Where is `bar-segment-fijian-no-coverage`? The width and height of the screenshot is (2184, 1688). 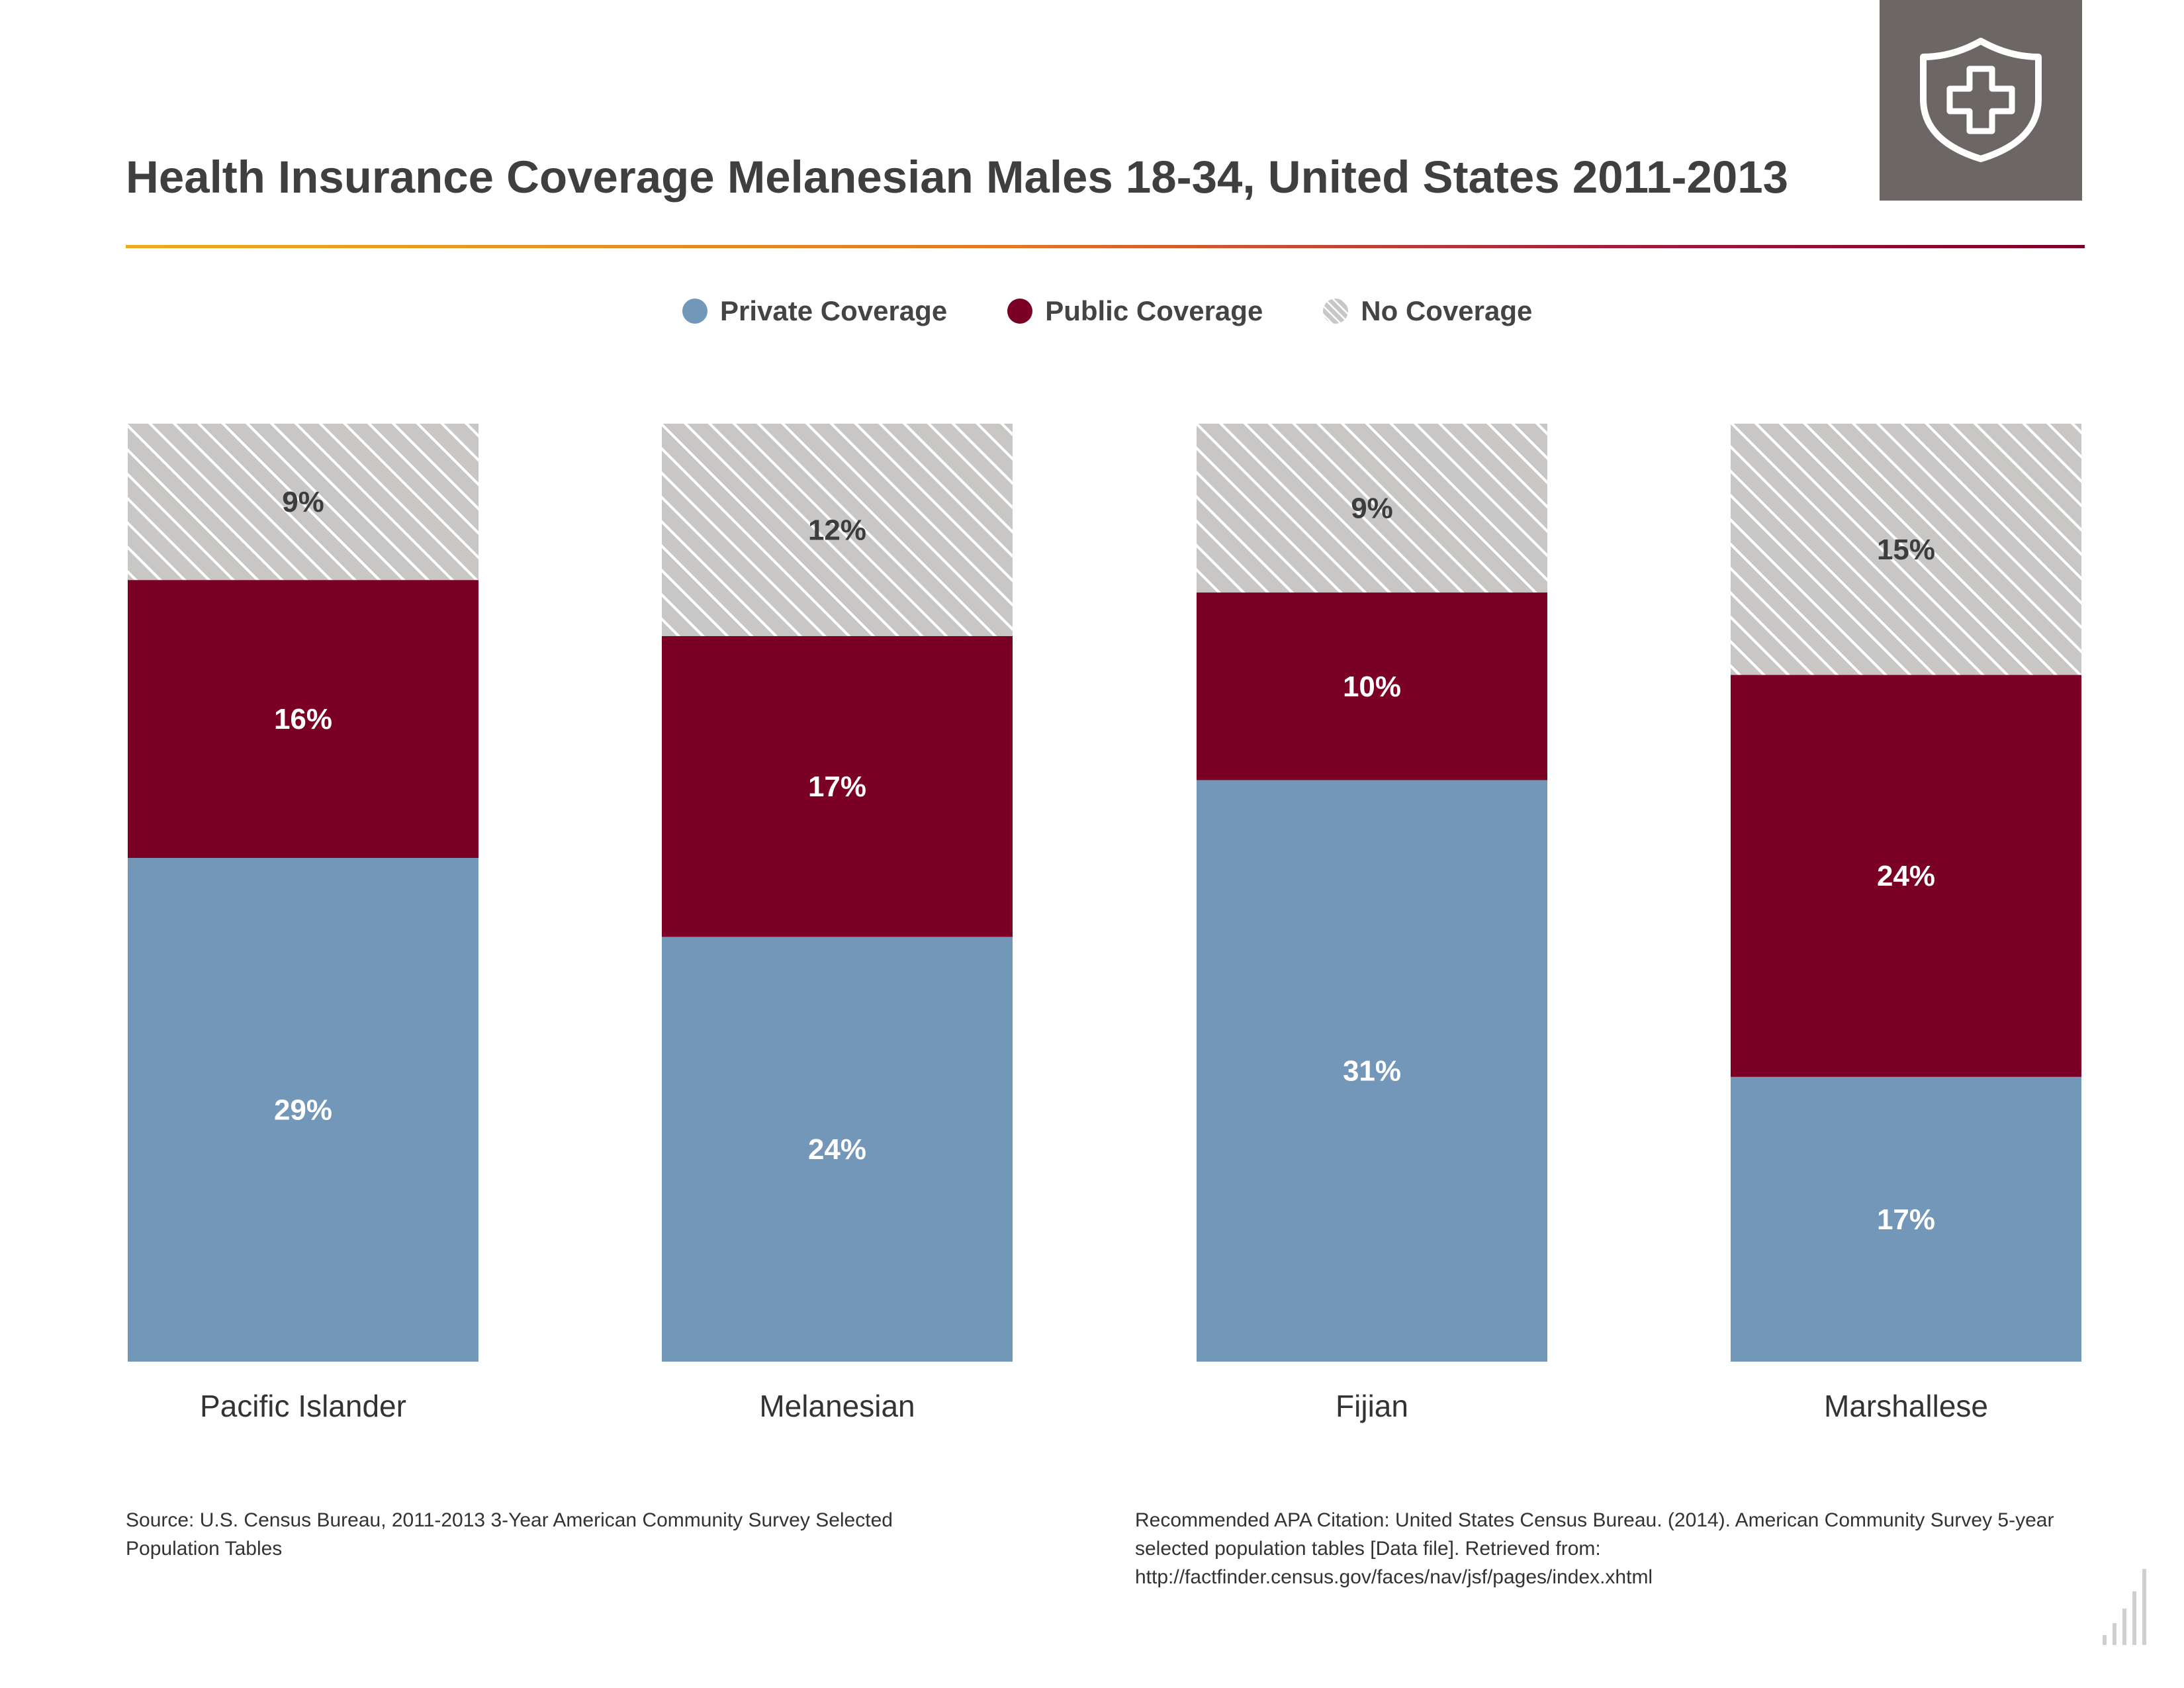
bar-segment-fijian-no-coverage is located at coordinates (1372, 508).